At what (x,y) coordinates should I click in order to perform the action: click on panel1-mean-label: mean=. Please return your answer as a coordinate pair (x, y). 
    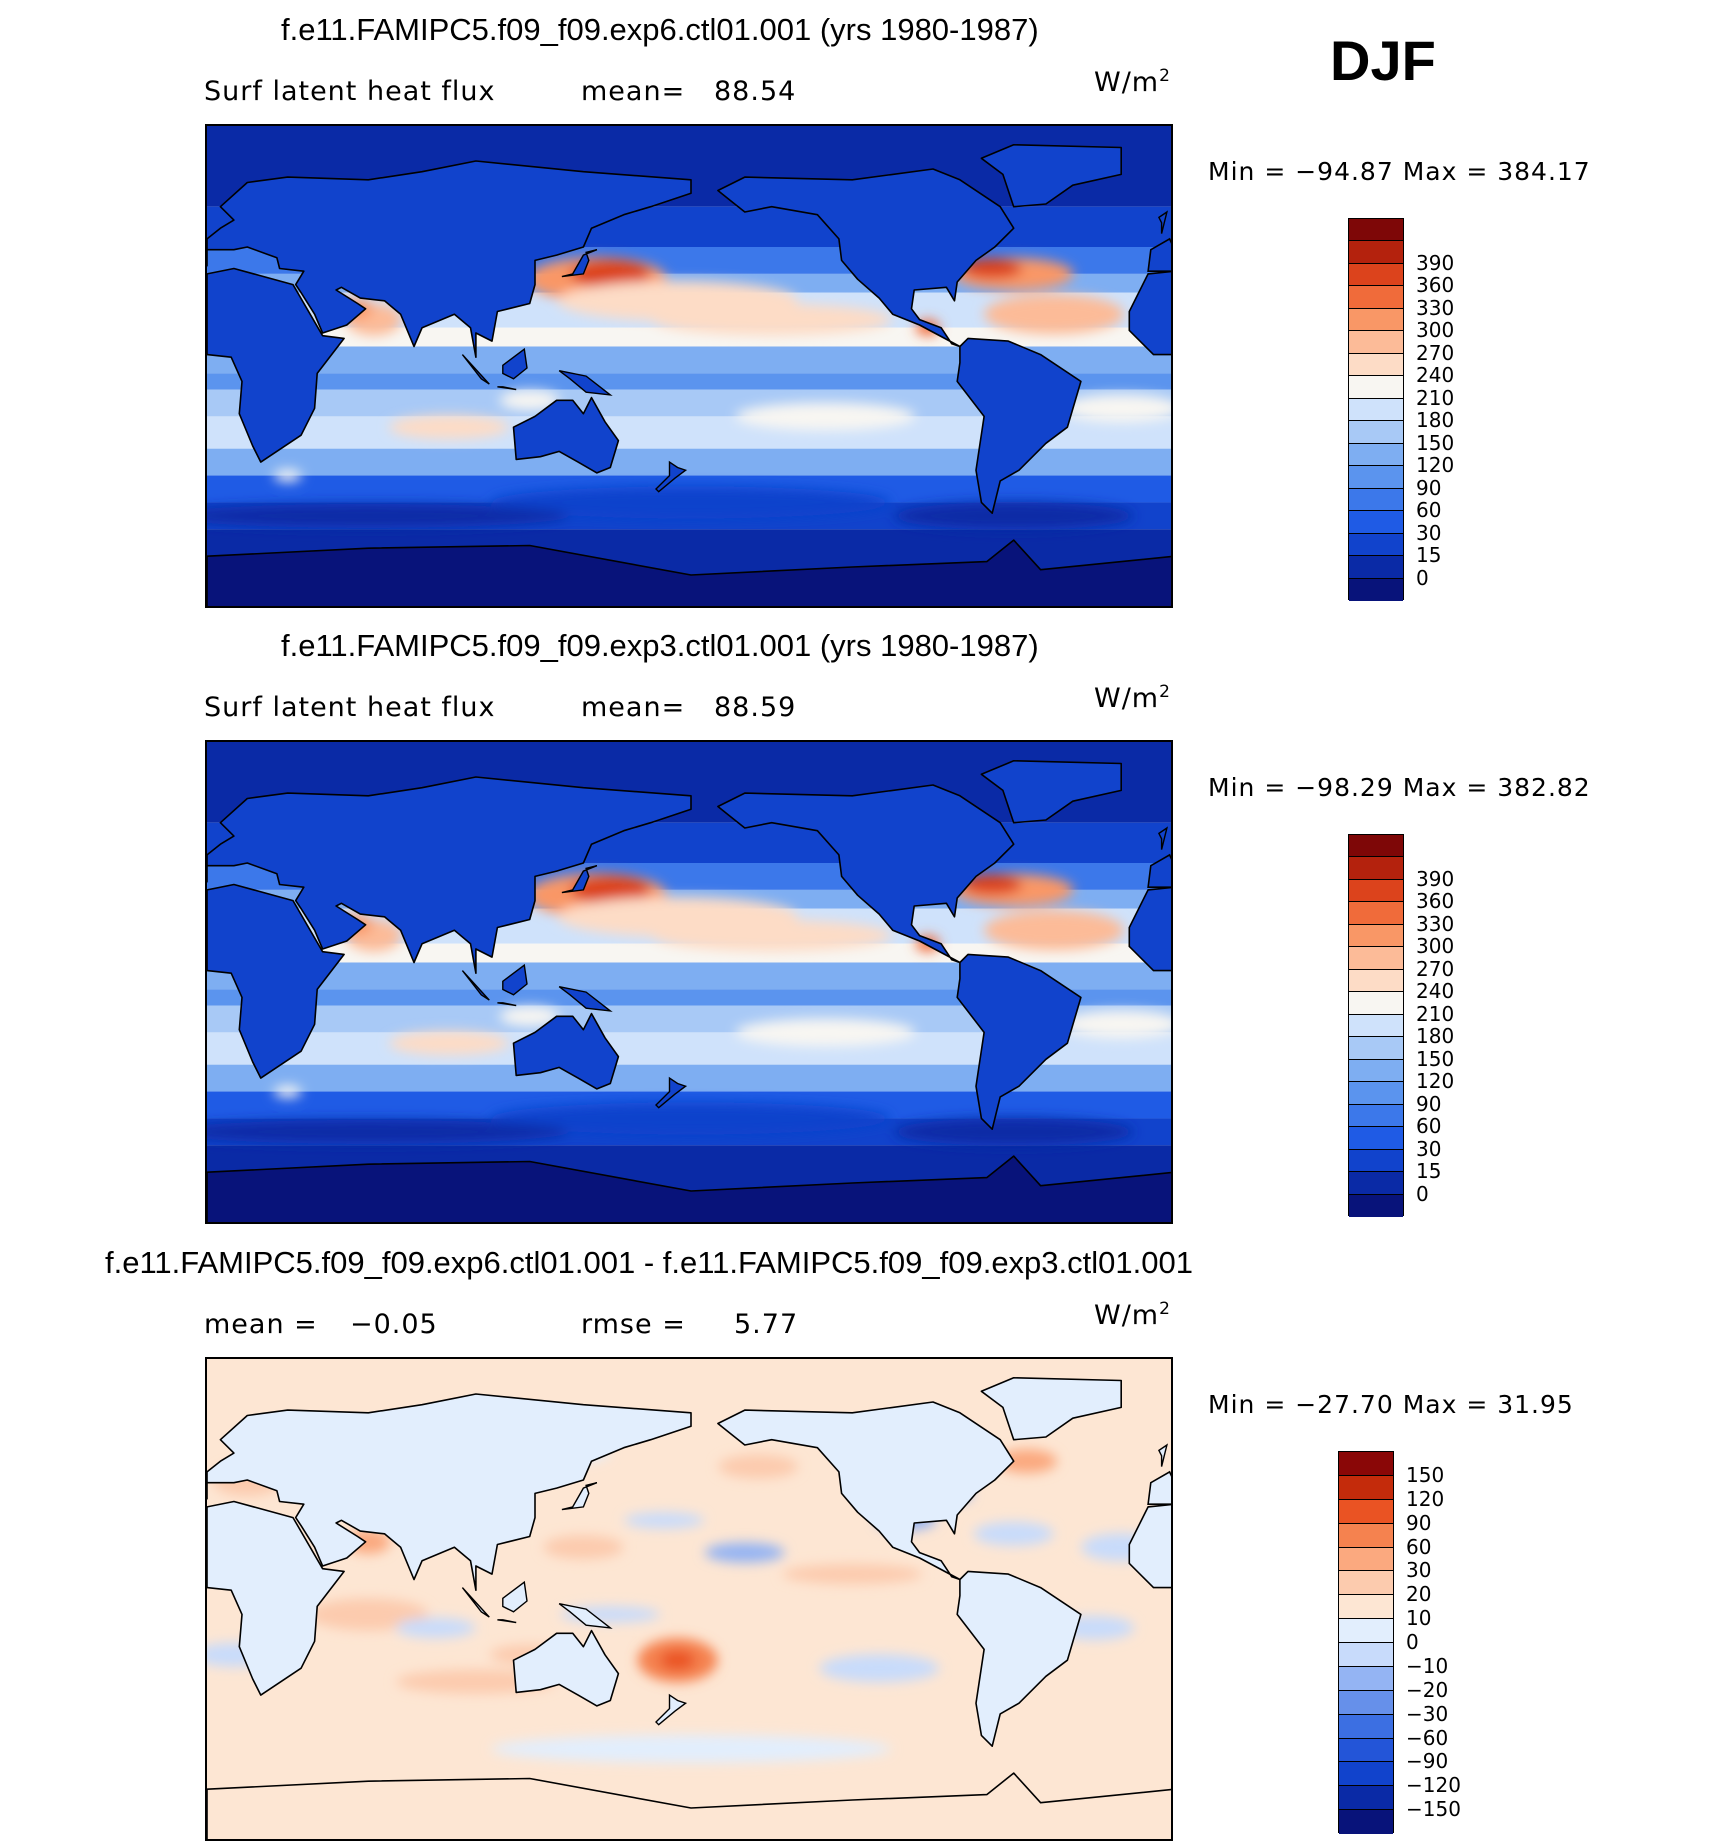
    Looking at the image, I should click on (633, 91).